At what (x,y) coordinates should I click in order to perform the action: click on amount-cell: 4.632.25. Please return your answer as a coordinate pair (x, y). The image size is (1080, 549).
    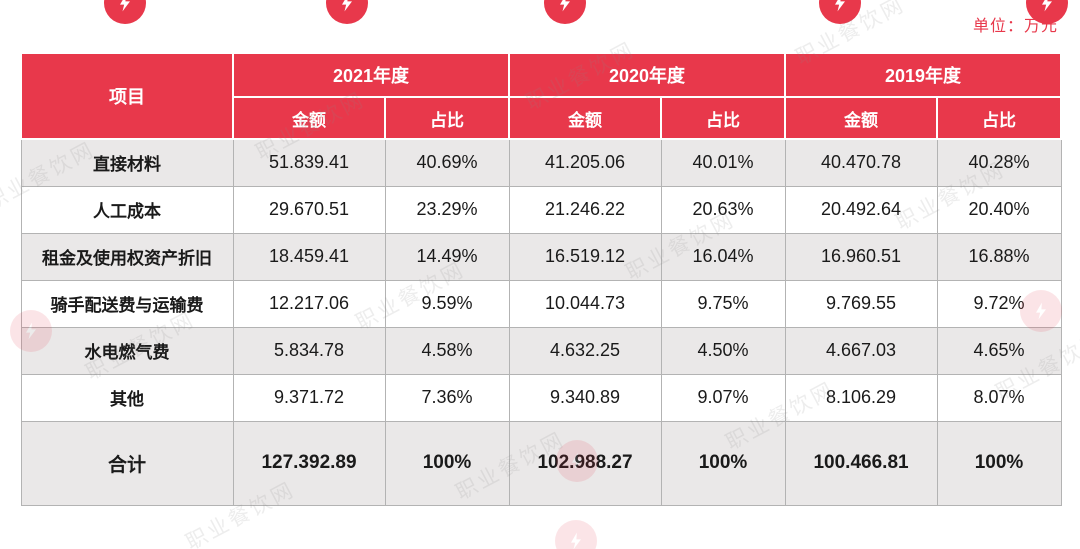
    Looking at the image, I should click on (585, 350).